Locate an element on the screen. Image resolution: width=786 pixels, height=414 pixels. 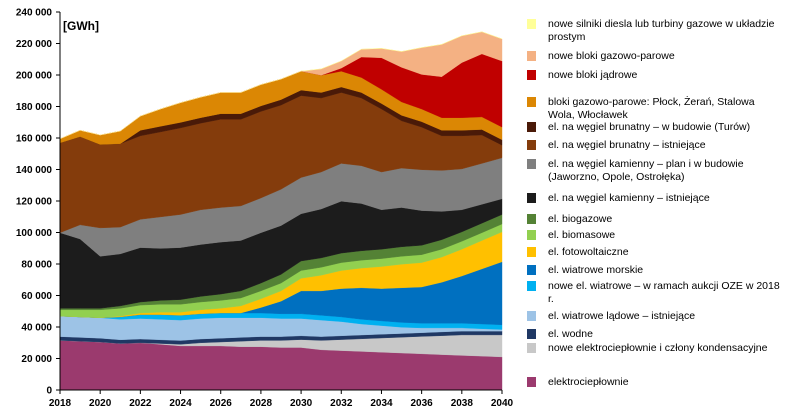
x-tick-label: 2024 is located at coordinates (180, 403).